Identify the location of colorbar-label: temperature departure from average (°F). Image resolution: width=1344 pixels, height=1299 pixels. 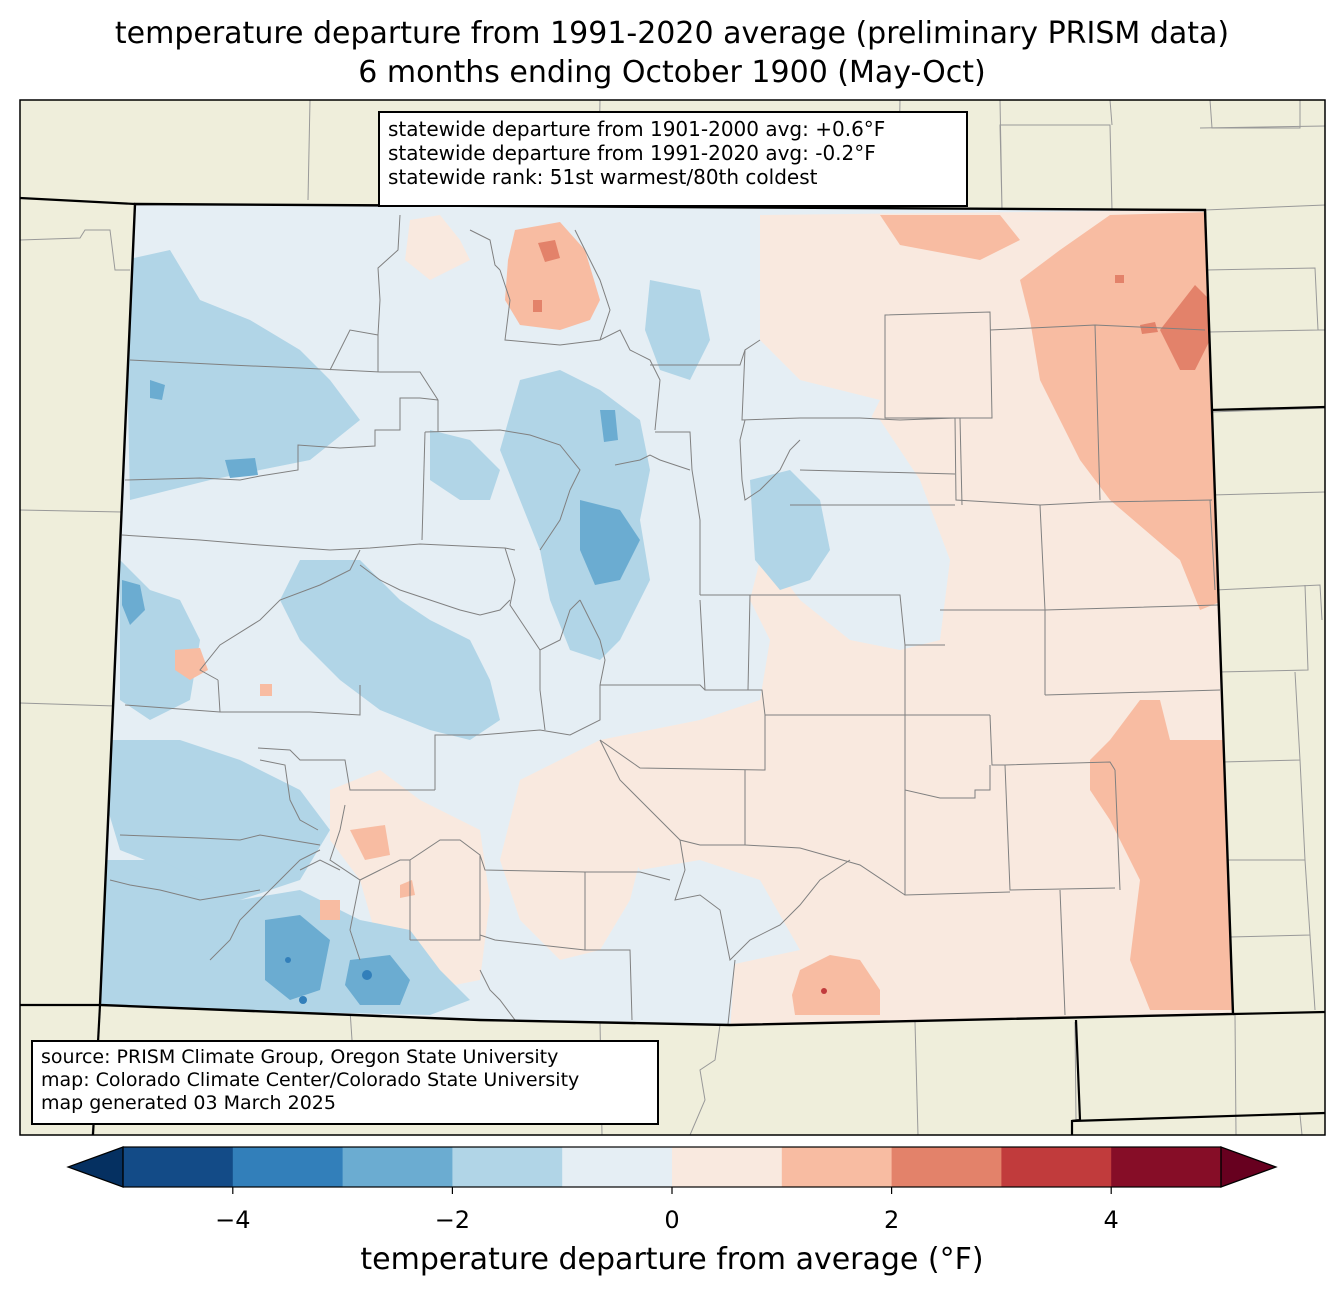
(672, 1259).